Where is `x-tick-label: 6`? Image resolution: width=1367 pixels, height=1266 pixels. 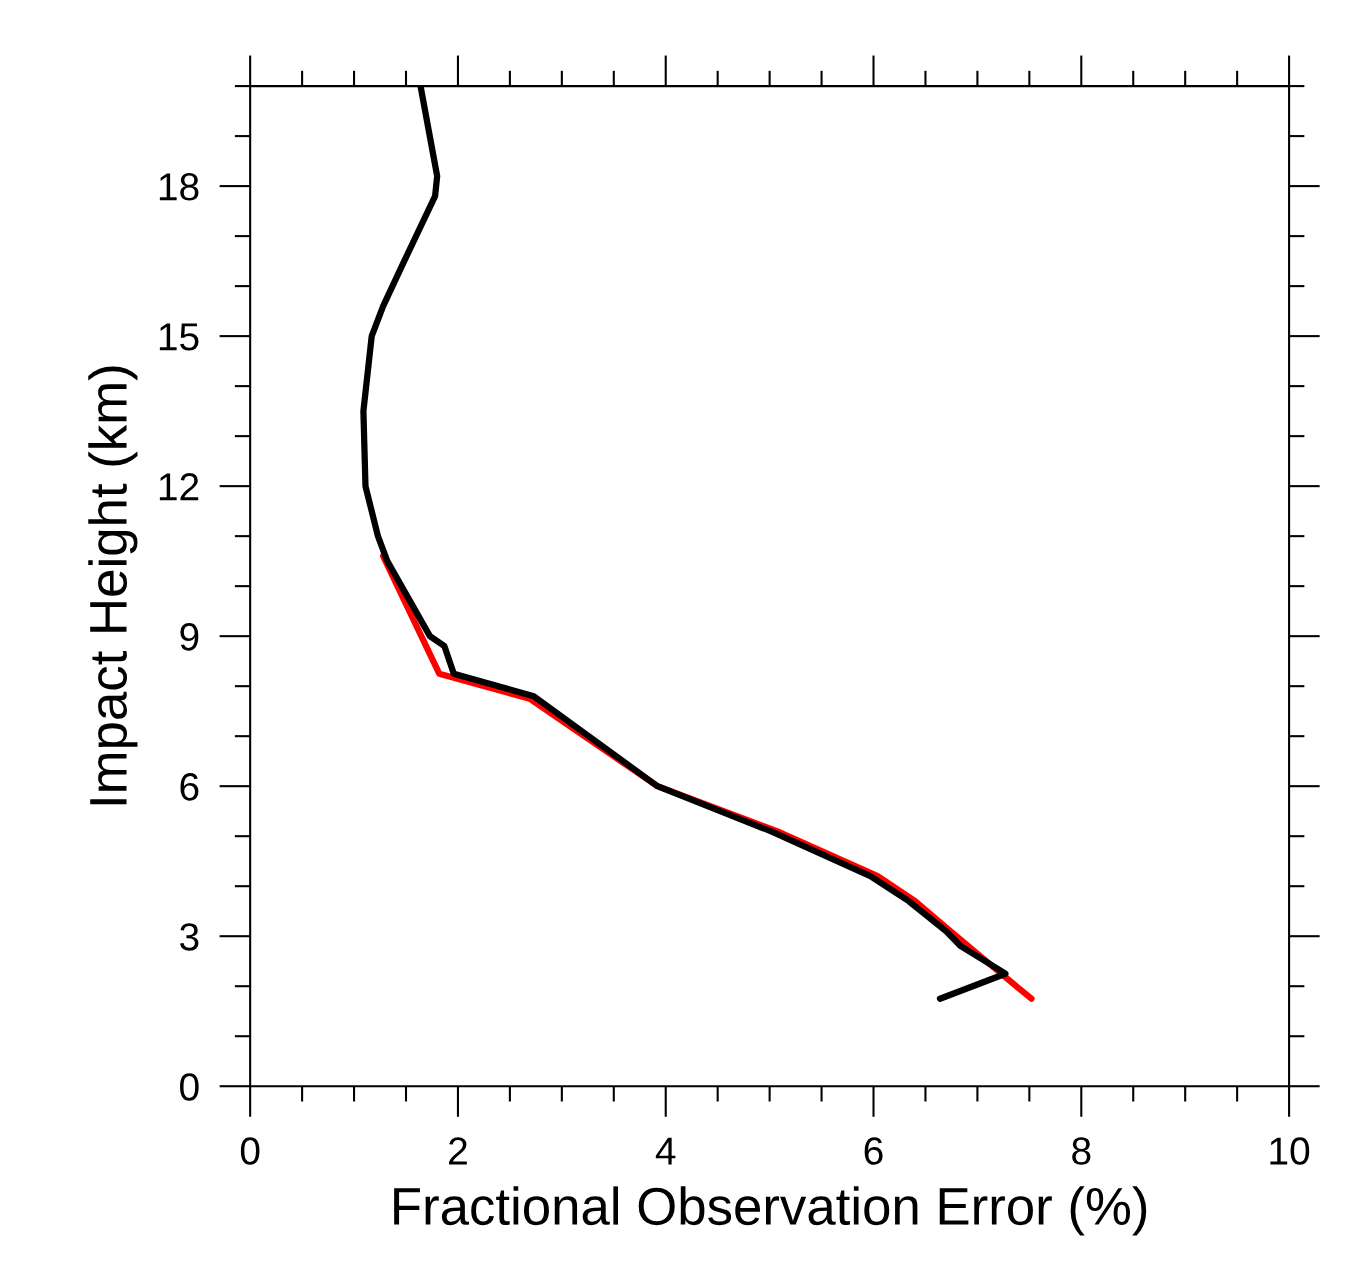 x-tick-label: 6 is located at coordinates (873, 1151).